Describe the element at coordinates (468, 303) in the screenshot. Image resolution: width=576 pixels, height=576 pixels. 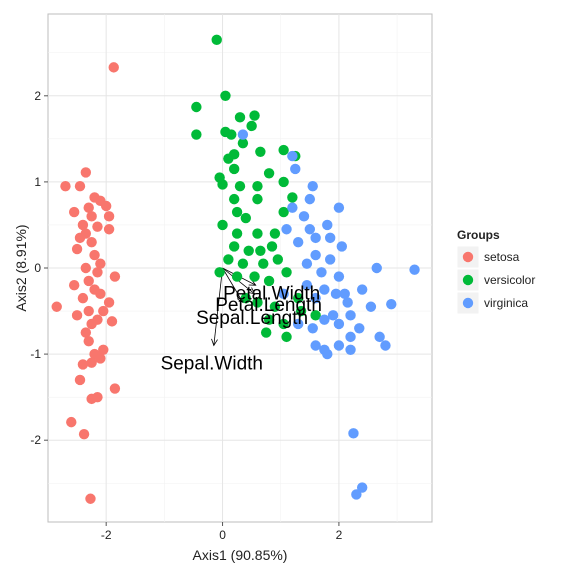
I see `legend-swatch-virginica` at that location.